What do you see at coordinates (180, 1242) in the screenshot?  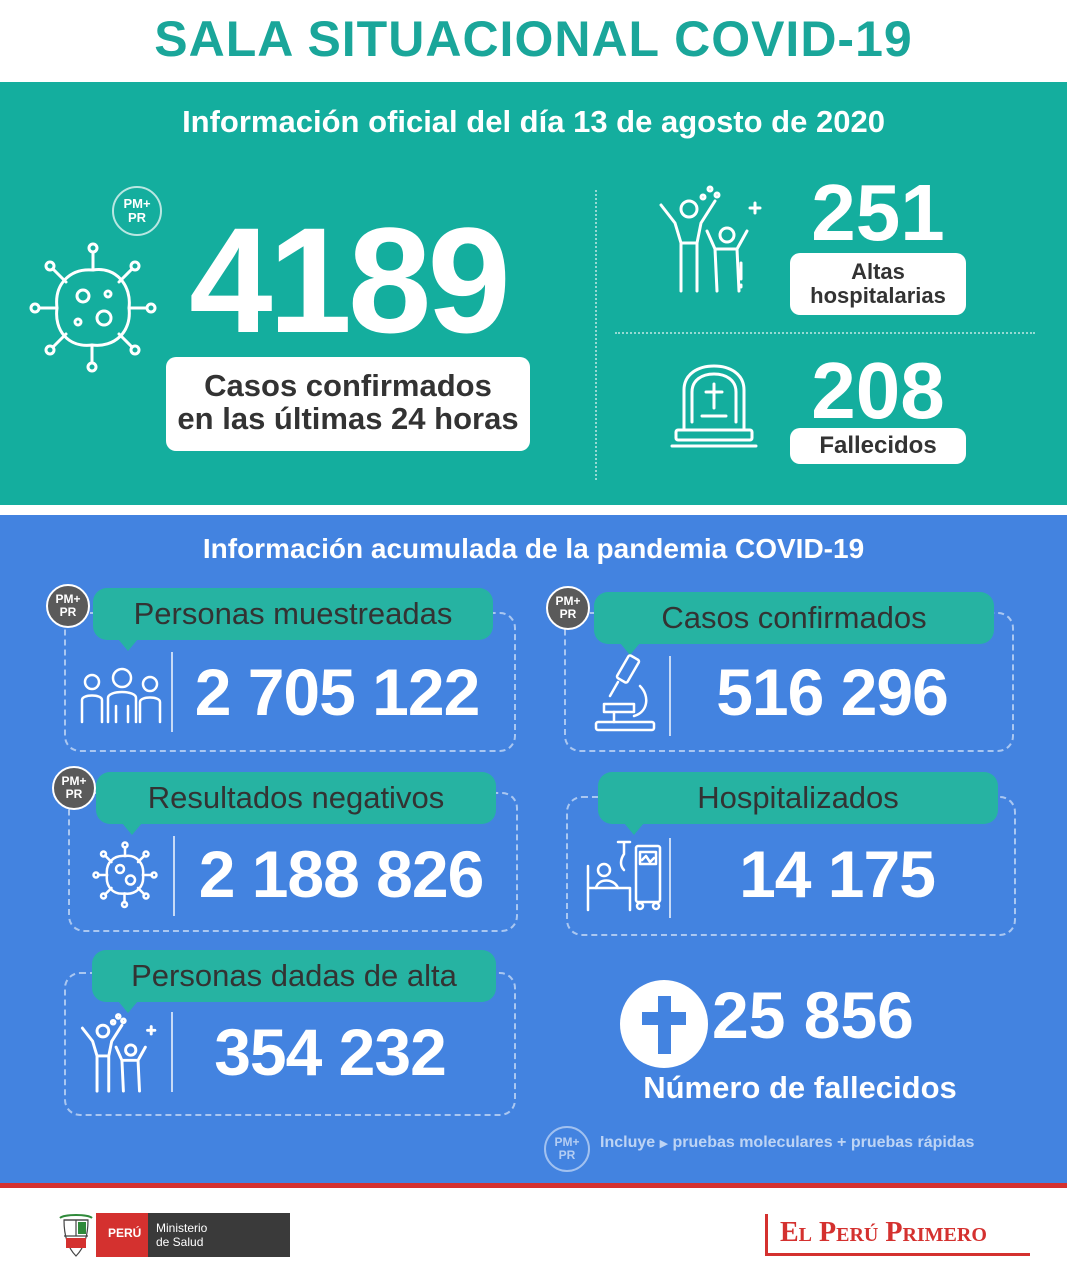 I see `ministry-line: de Salud` at bounding box center [180, 1242].